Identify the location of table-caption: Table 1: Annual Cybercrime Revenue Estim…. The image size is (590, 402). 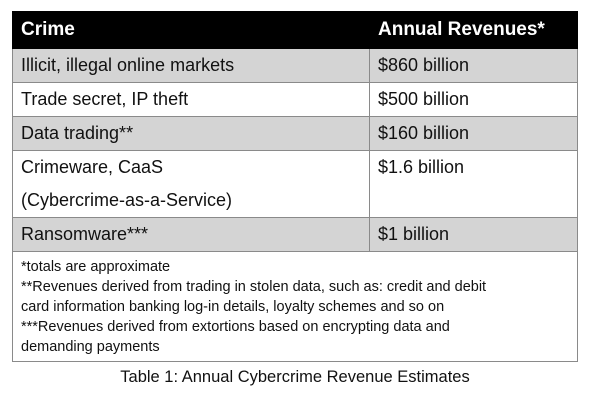
(295, 377).